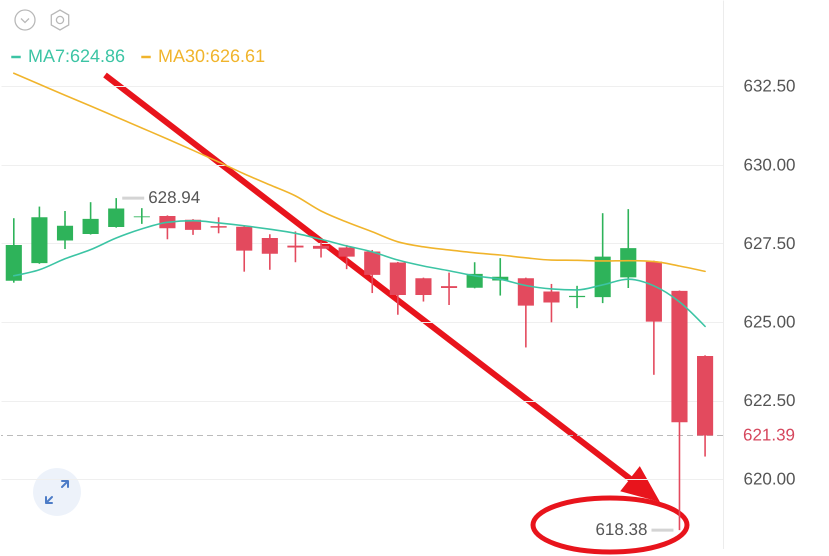 This screenshot has height=556, width=829. I want to click on ref-line-label: 621.39, so click(769, 434).